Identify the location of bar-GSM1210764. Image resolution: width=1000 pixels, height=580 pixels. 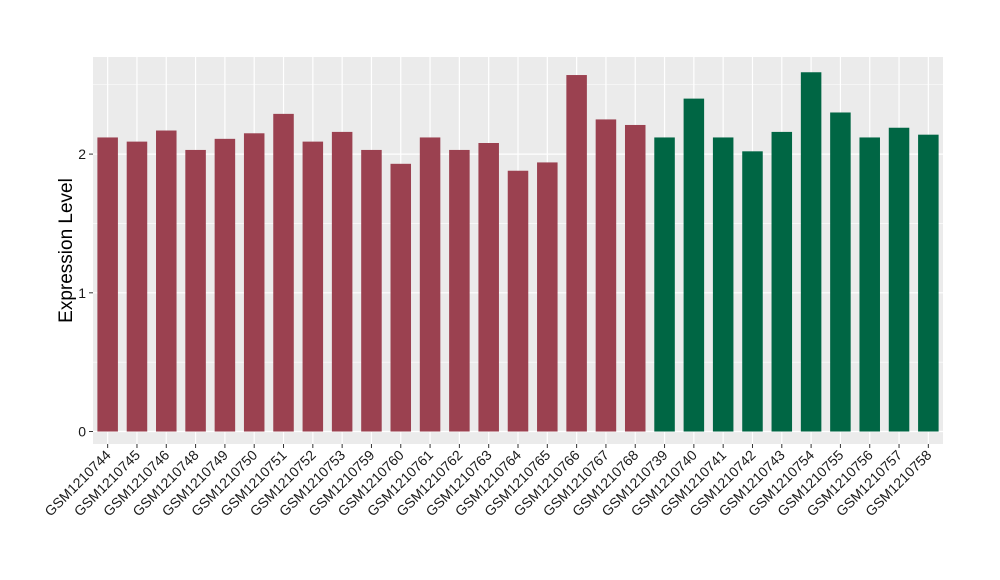
(518, 301).